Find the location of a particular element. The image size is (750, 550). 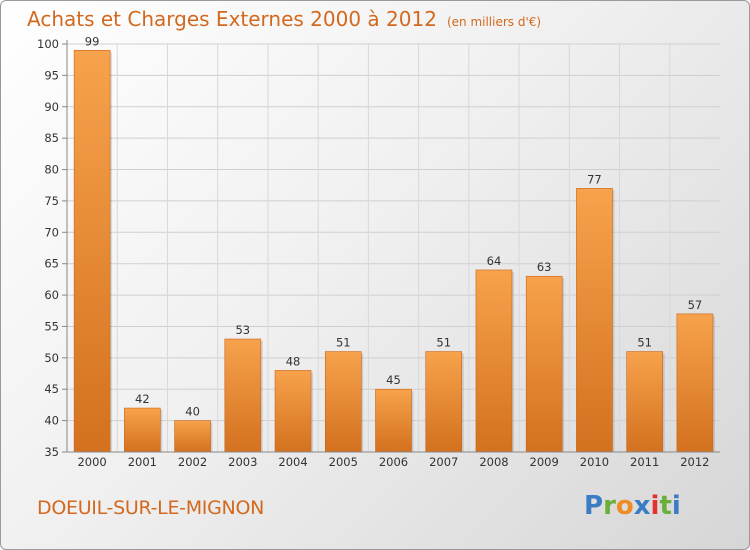

bar-value-label: 42 is located at coordinates (142, 399).